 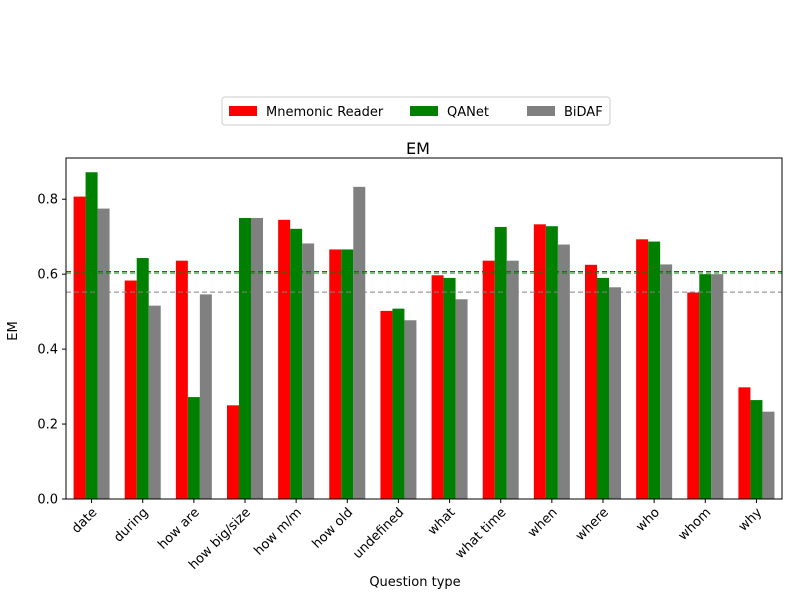 What do you see at coordinates (47, 200) in the screenshot?
I see `y-tick-label: 0.8` at bounding box center [47, 200].